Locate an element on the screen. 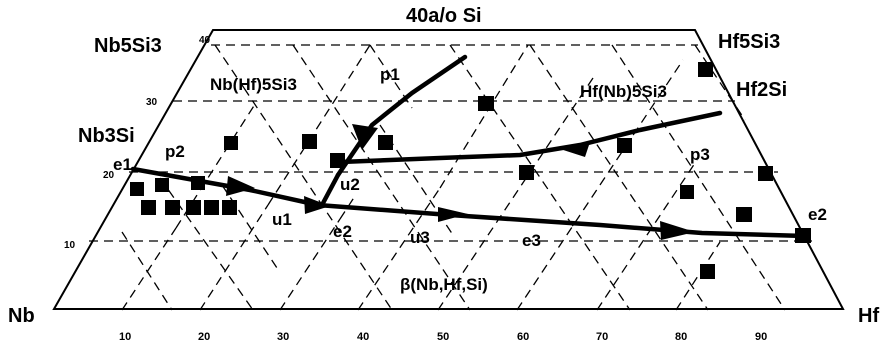  point-label-p1: p1 is located at coordinates (390, 74).